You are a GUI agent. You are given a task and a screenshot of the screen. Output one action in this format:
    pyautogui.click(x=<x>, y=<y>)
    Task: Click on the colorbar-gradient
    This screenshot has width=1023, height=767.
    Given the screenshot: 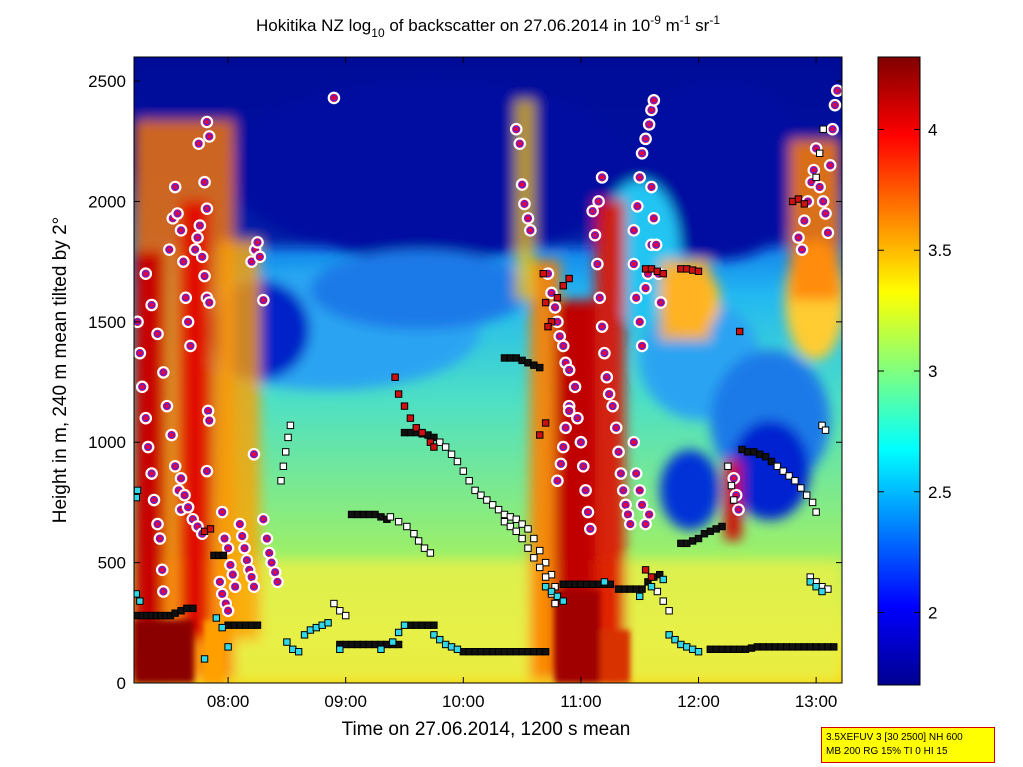 What is the action you would take?
    pyautogui.click(x=899, y=371)
    